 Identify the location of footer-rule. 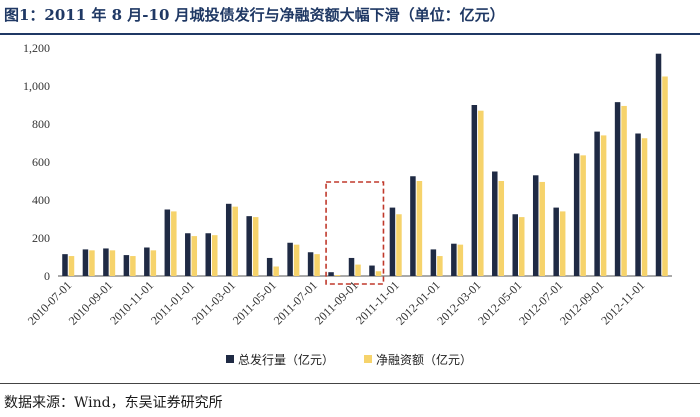
(350, 383).